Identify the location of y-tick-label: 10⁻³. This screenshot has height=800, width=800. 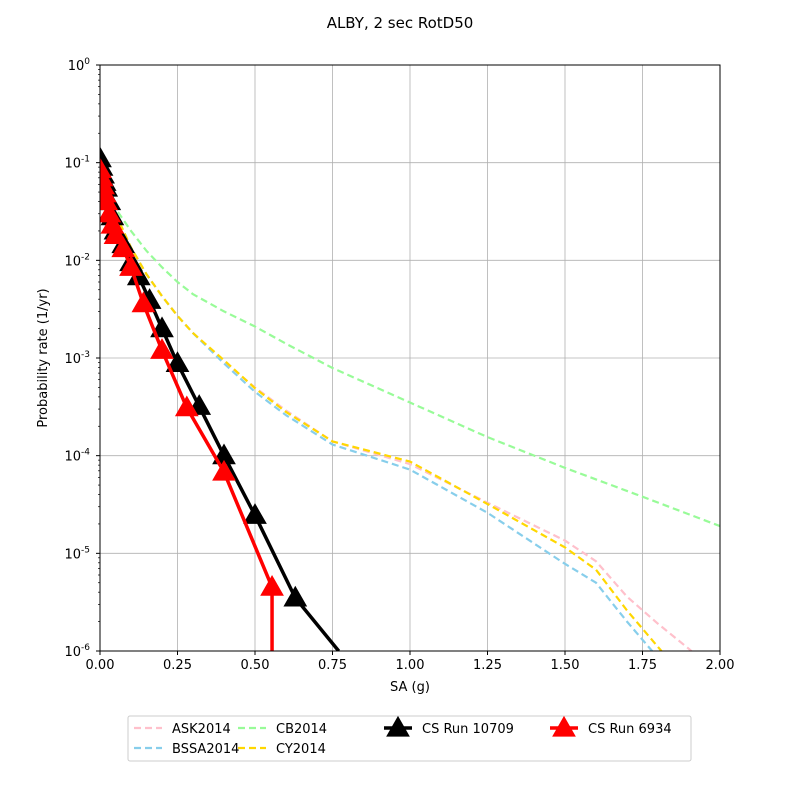
(77, 358).